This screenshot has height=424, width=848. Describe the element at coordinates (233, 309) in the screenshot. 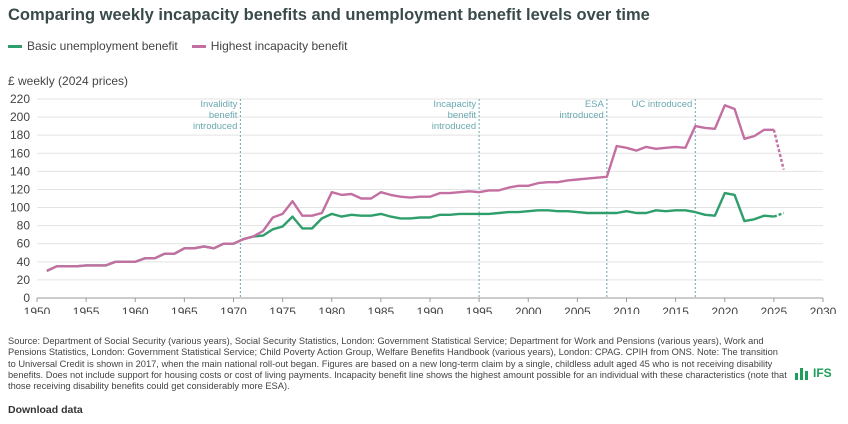

I see `x-tick-label: 1970` at that location.